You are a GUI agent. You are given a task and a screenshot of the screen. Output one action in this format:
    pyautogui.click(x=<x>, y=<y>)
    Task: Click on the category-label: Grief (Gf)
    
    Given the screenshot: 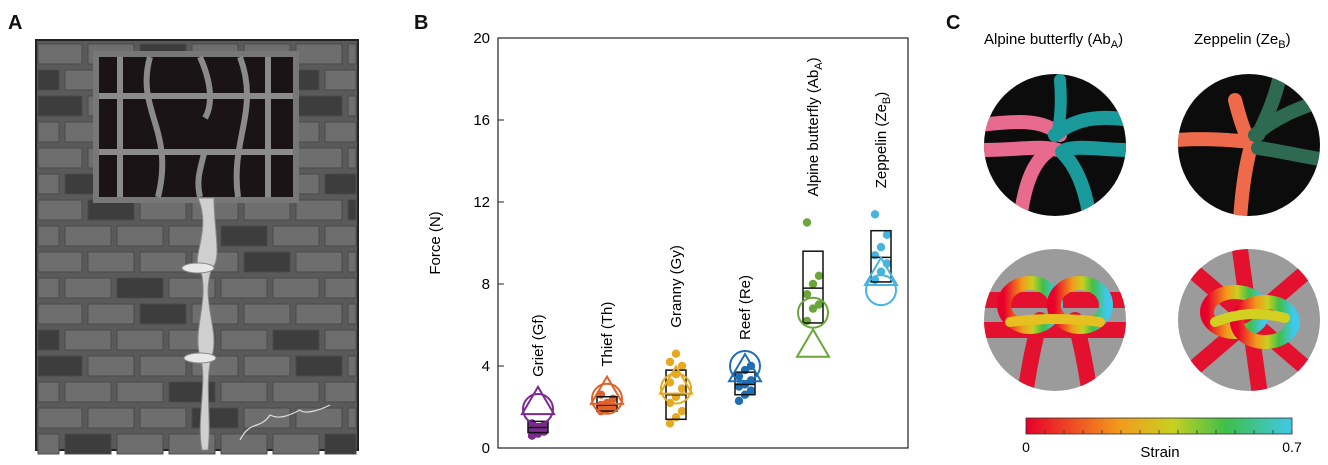 What is the action you would take?
    pyautogui.click(x=538, y=345)
    